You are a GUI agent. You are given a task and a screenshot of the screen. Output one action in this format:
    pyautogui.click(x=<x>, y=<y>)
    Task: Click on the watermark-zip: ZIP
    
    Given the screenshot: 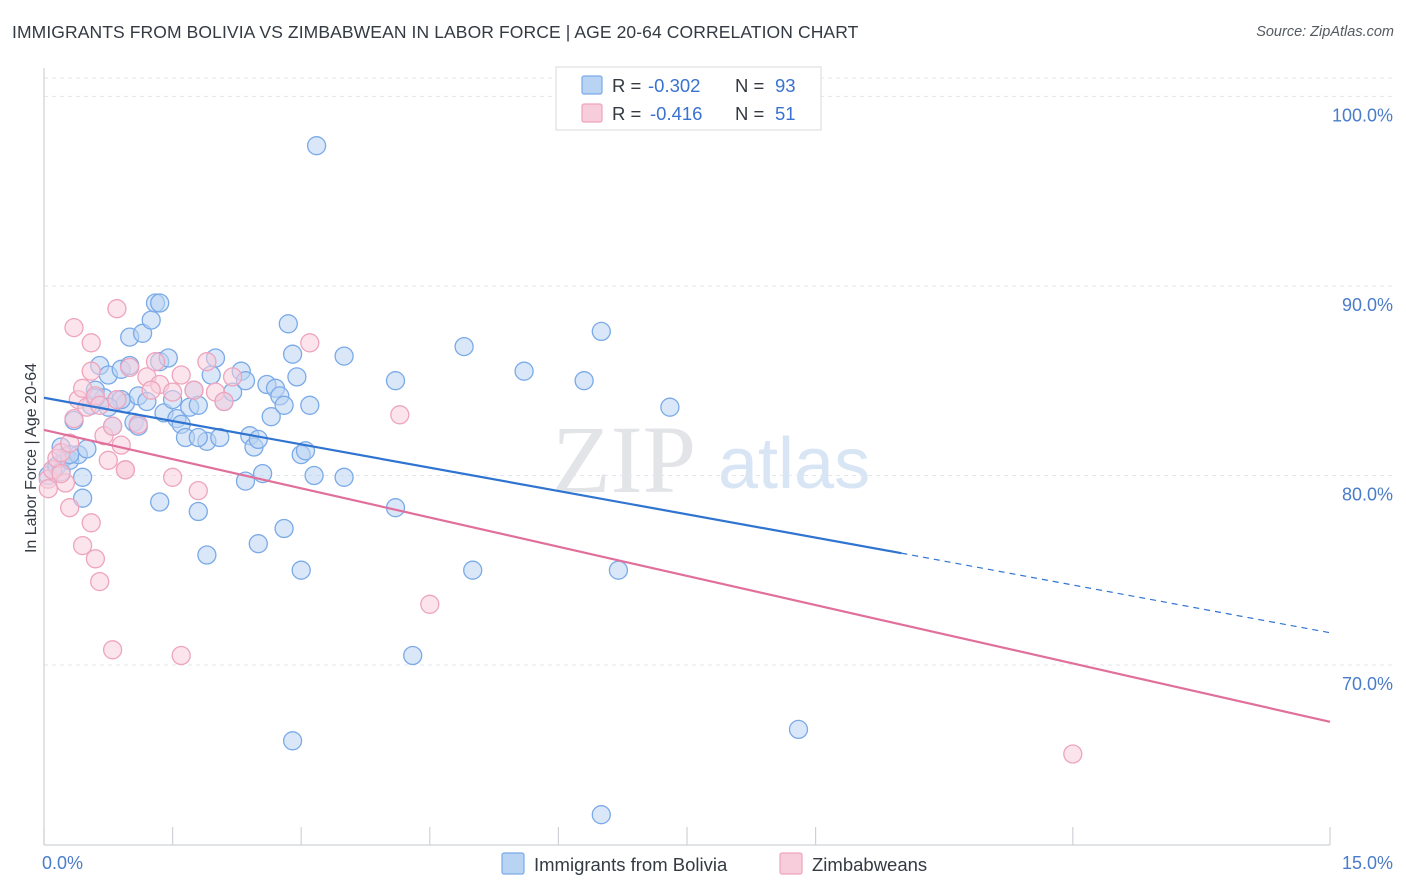 What is the action you would take?
    pyautogui.click(x=624, y=459)
    